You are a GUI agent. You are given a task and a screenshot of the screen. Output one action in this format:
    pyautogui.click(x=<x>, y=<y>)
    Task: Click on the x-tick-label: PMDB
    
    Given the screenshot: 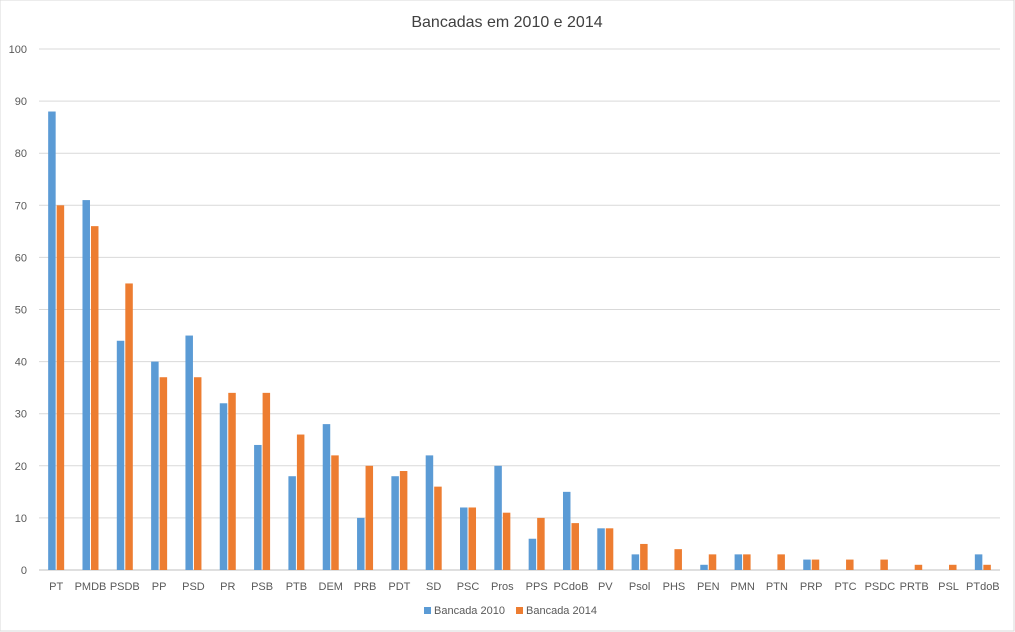 What is the action you would take?
    pyautogui.click(x=91, y=587)
    